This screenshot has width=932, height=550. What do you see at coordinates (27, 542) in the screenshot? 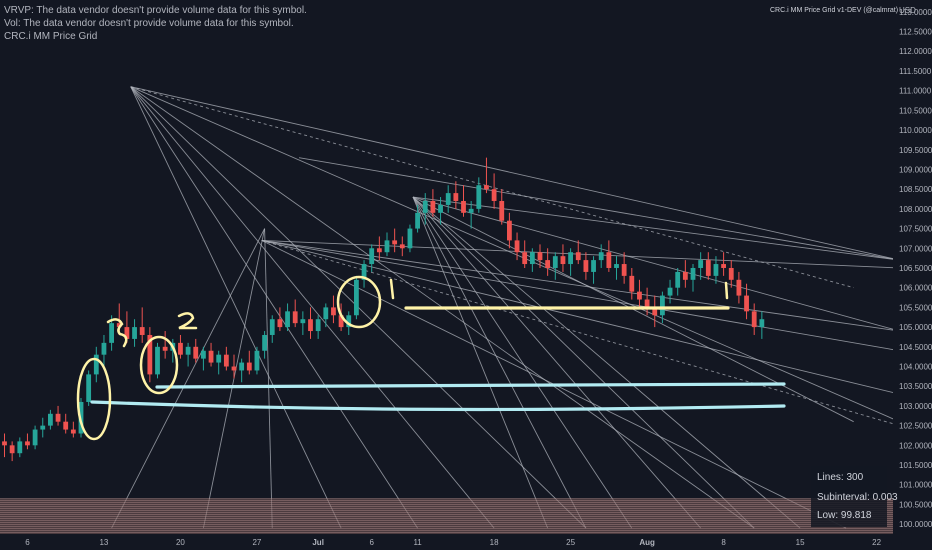
I see `time-tick-label: 6` at bounding box center [27, 542].